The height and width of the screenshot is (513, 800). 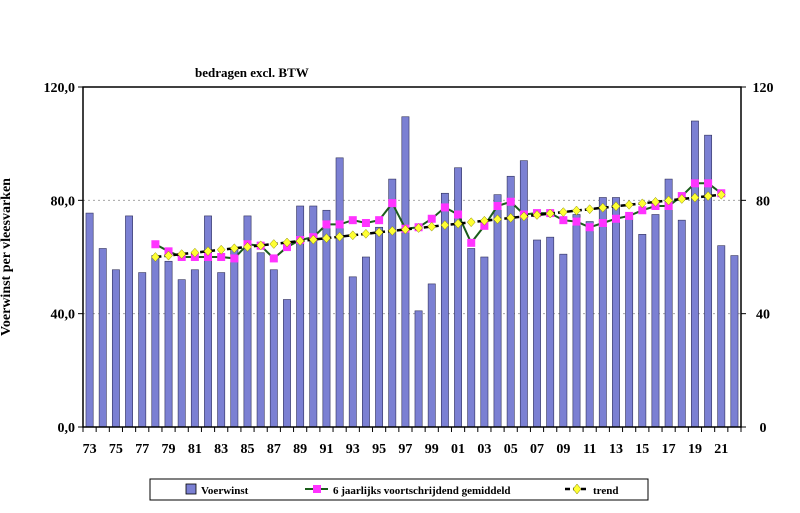 I want to click on x-tick-label-17: 17, so click(x=669, y=449).